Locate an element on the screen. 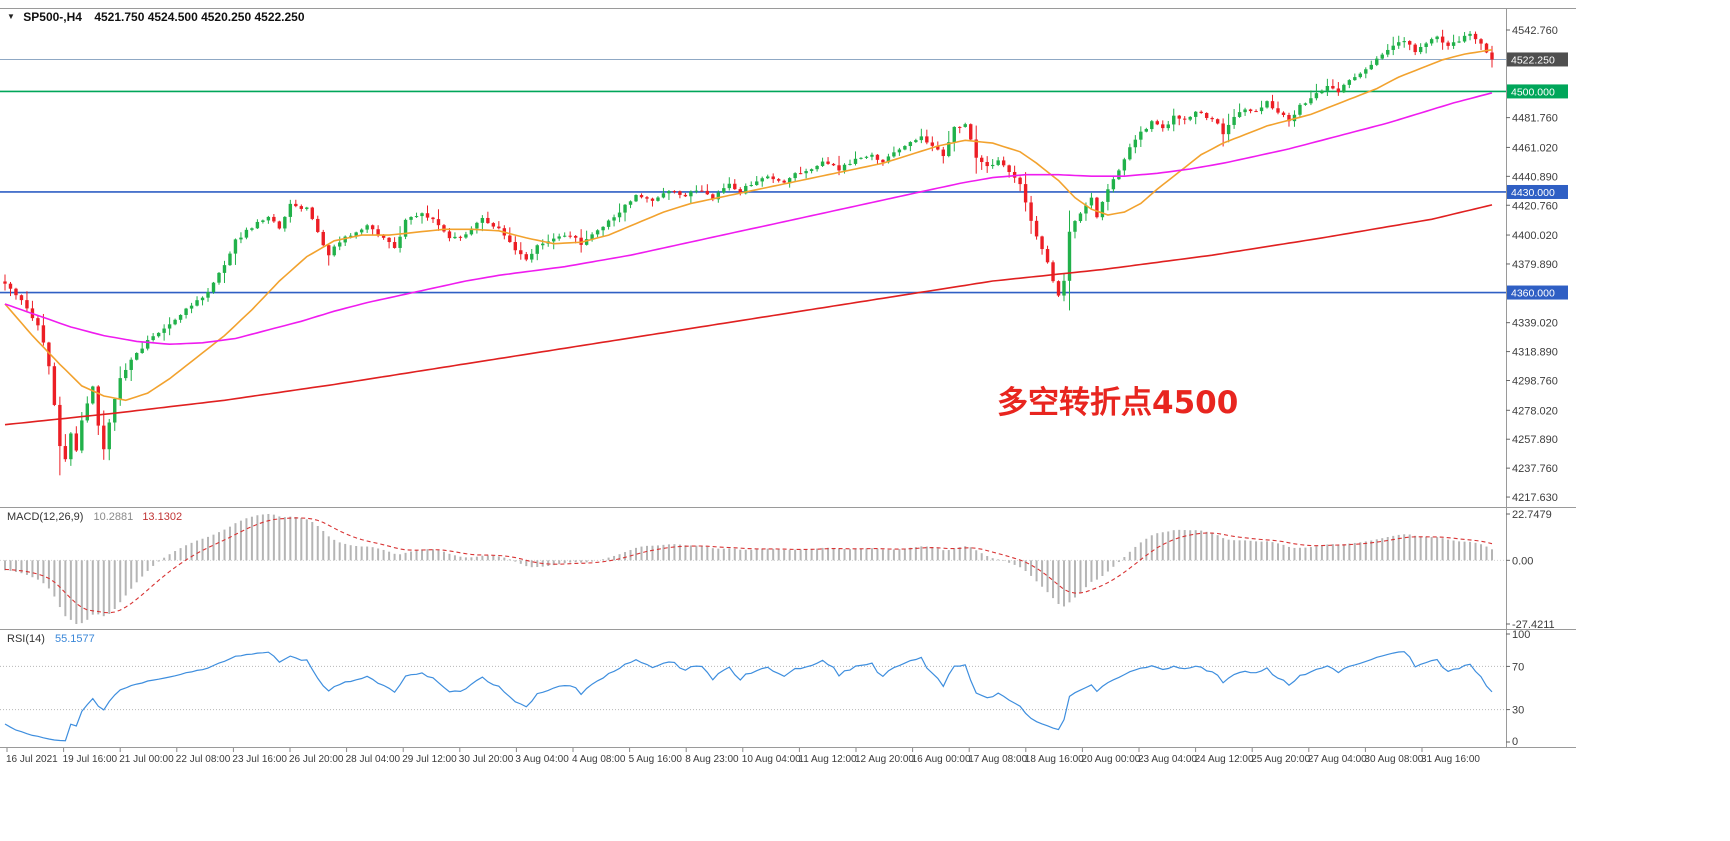 The height and width of the screenshot is (841, 1730). time-axis-label: 11 Aug 12:00 is located at coordinates (827, 759).